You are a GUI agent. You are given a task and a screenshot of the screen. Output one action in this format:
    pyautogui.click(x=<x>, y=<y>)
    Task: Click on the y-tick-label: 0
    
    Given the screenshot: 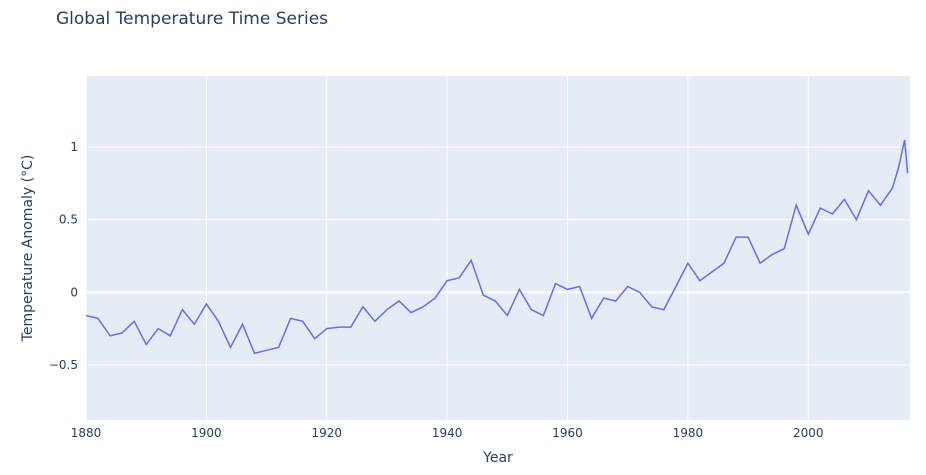 What is the action you would take?
    pyautogui.click(x=74, y=292)
    